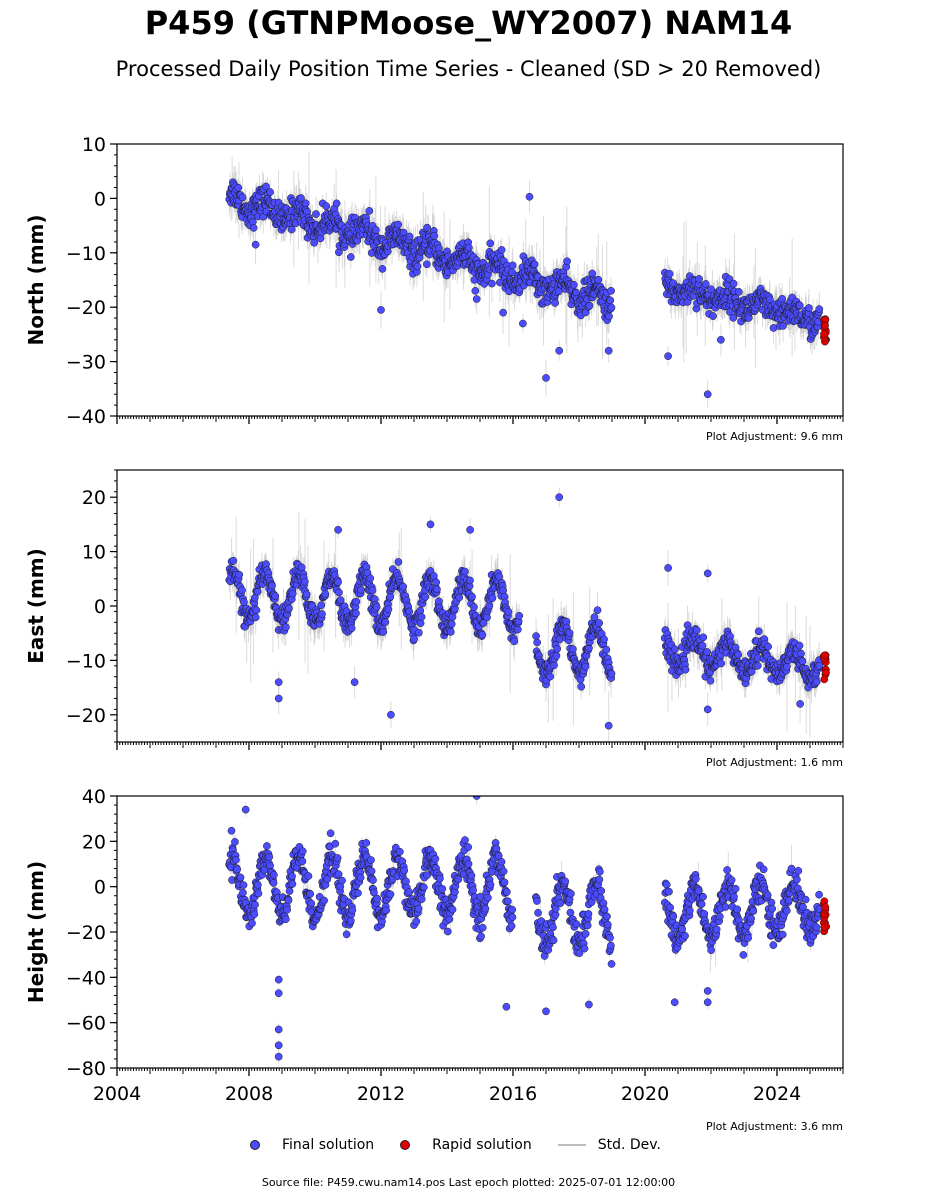 The height and width of the screenshot is (1200, 937). I want to click on chart-title: P459 (GTNPMoose_WY2007) NAM14, so click(468, 23).